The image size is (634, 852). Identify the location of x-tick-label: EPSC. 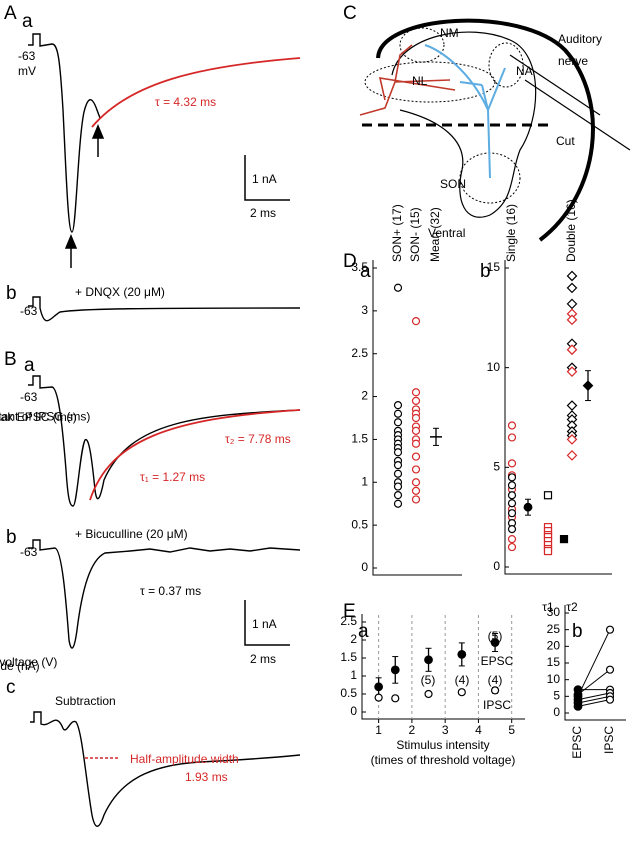
(577, 742).